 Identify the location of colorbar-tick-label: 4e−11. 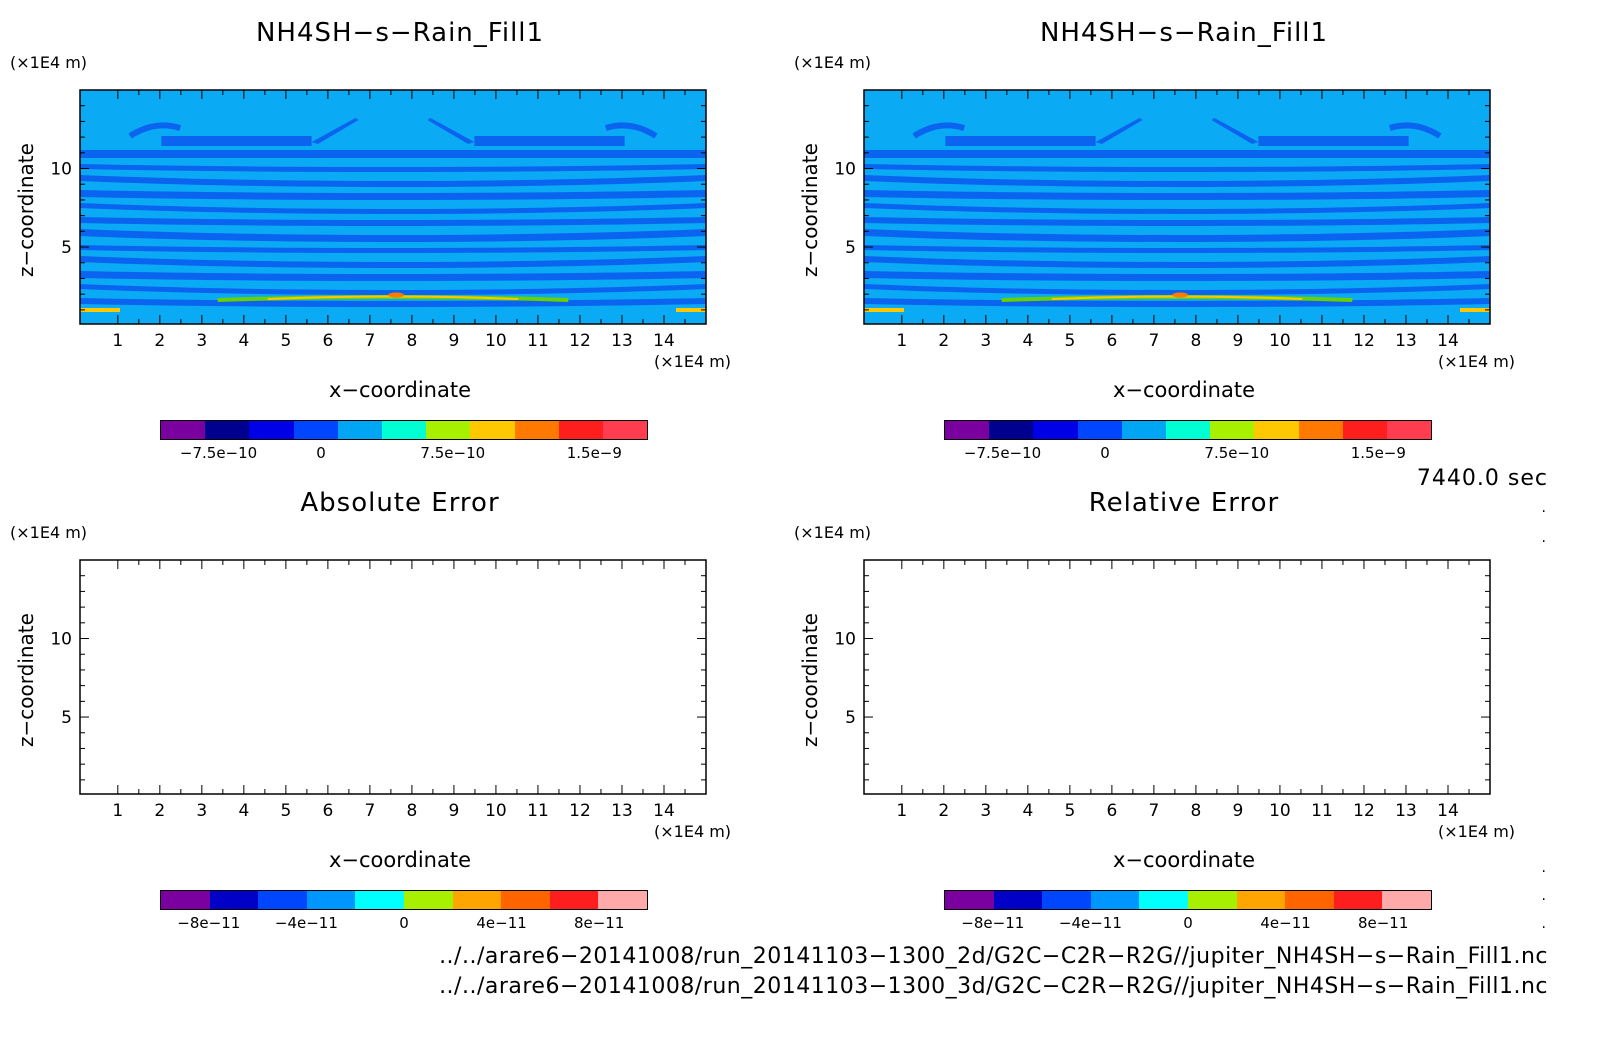
(501, 923).